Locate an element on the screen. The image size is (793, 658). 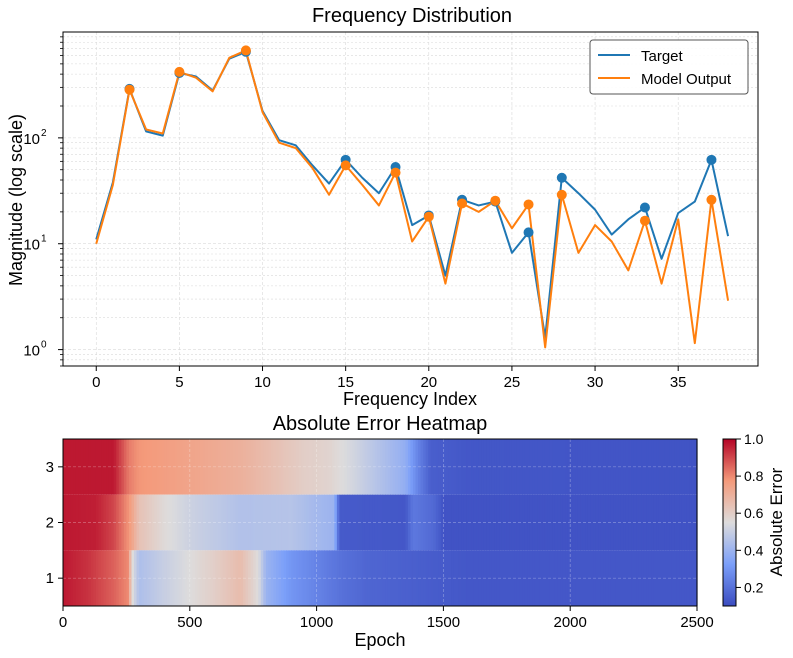
colorbar-tick-label: 1.0 is located at coordinates (754, 439).